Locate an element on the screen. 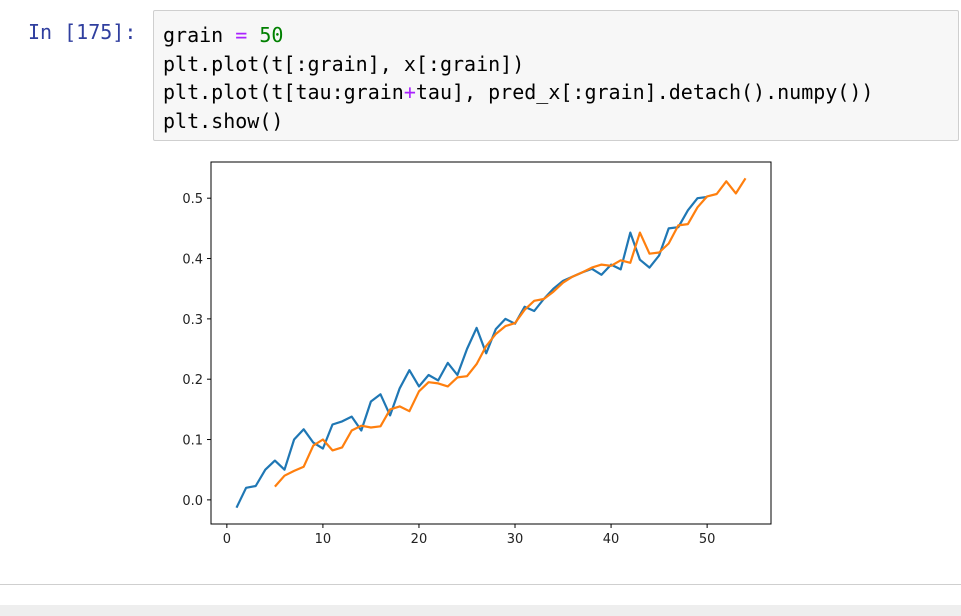  code-token: plt.show() is located at coordinates (223, 120).